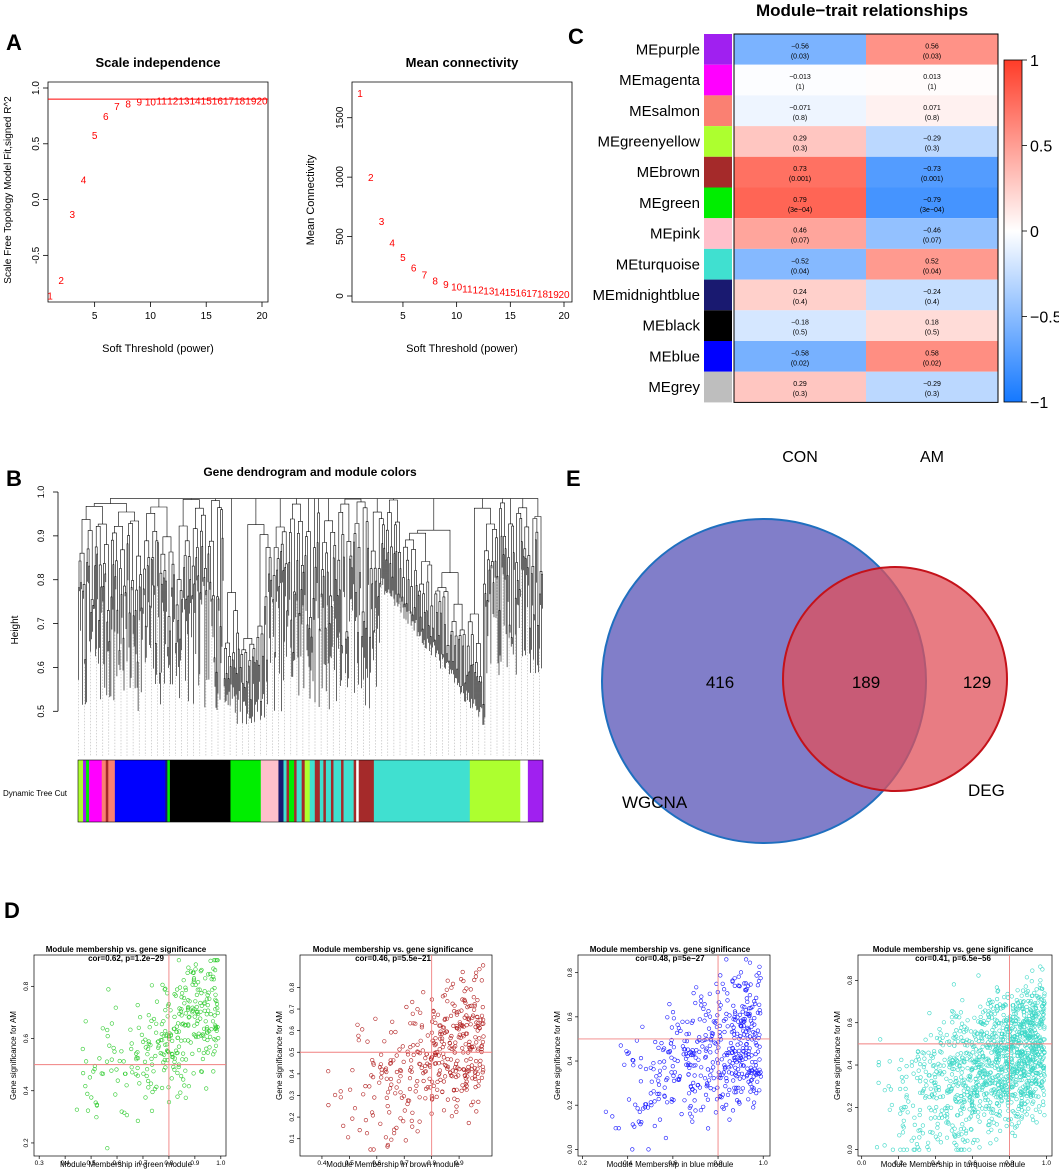  Describe the element at coordinates (1009, 1163) in the screenshot. I see `scatter-xtick-label: 0.8` at that location.